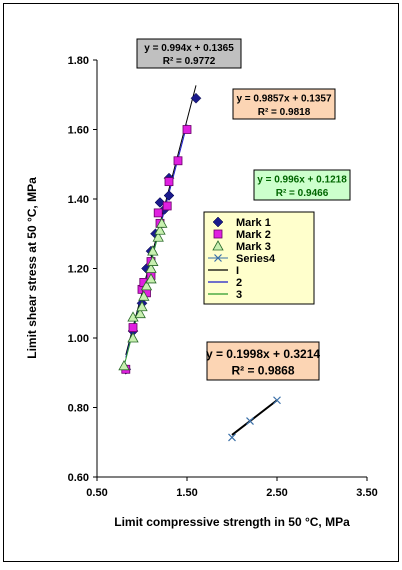 The height and width of the screenshot is (570, 402). What do you see at coordinates (239, 283) in the screenshot?
I see `legend-label: 2` at bounding box center [239, 283].